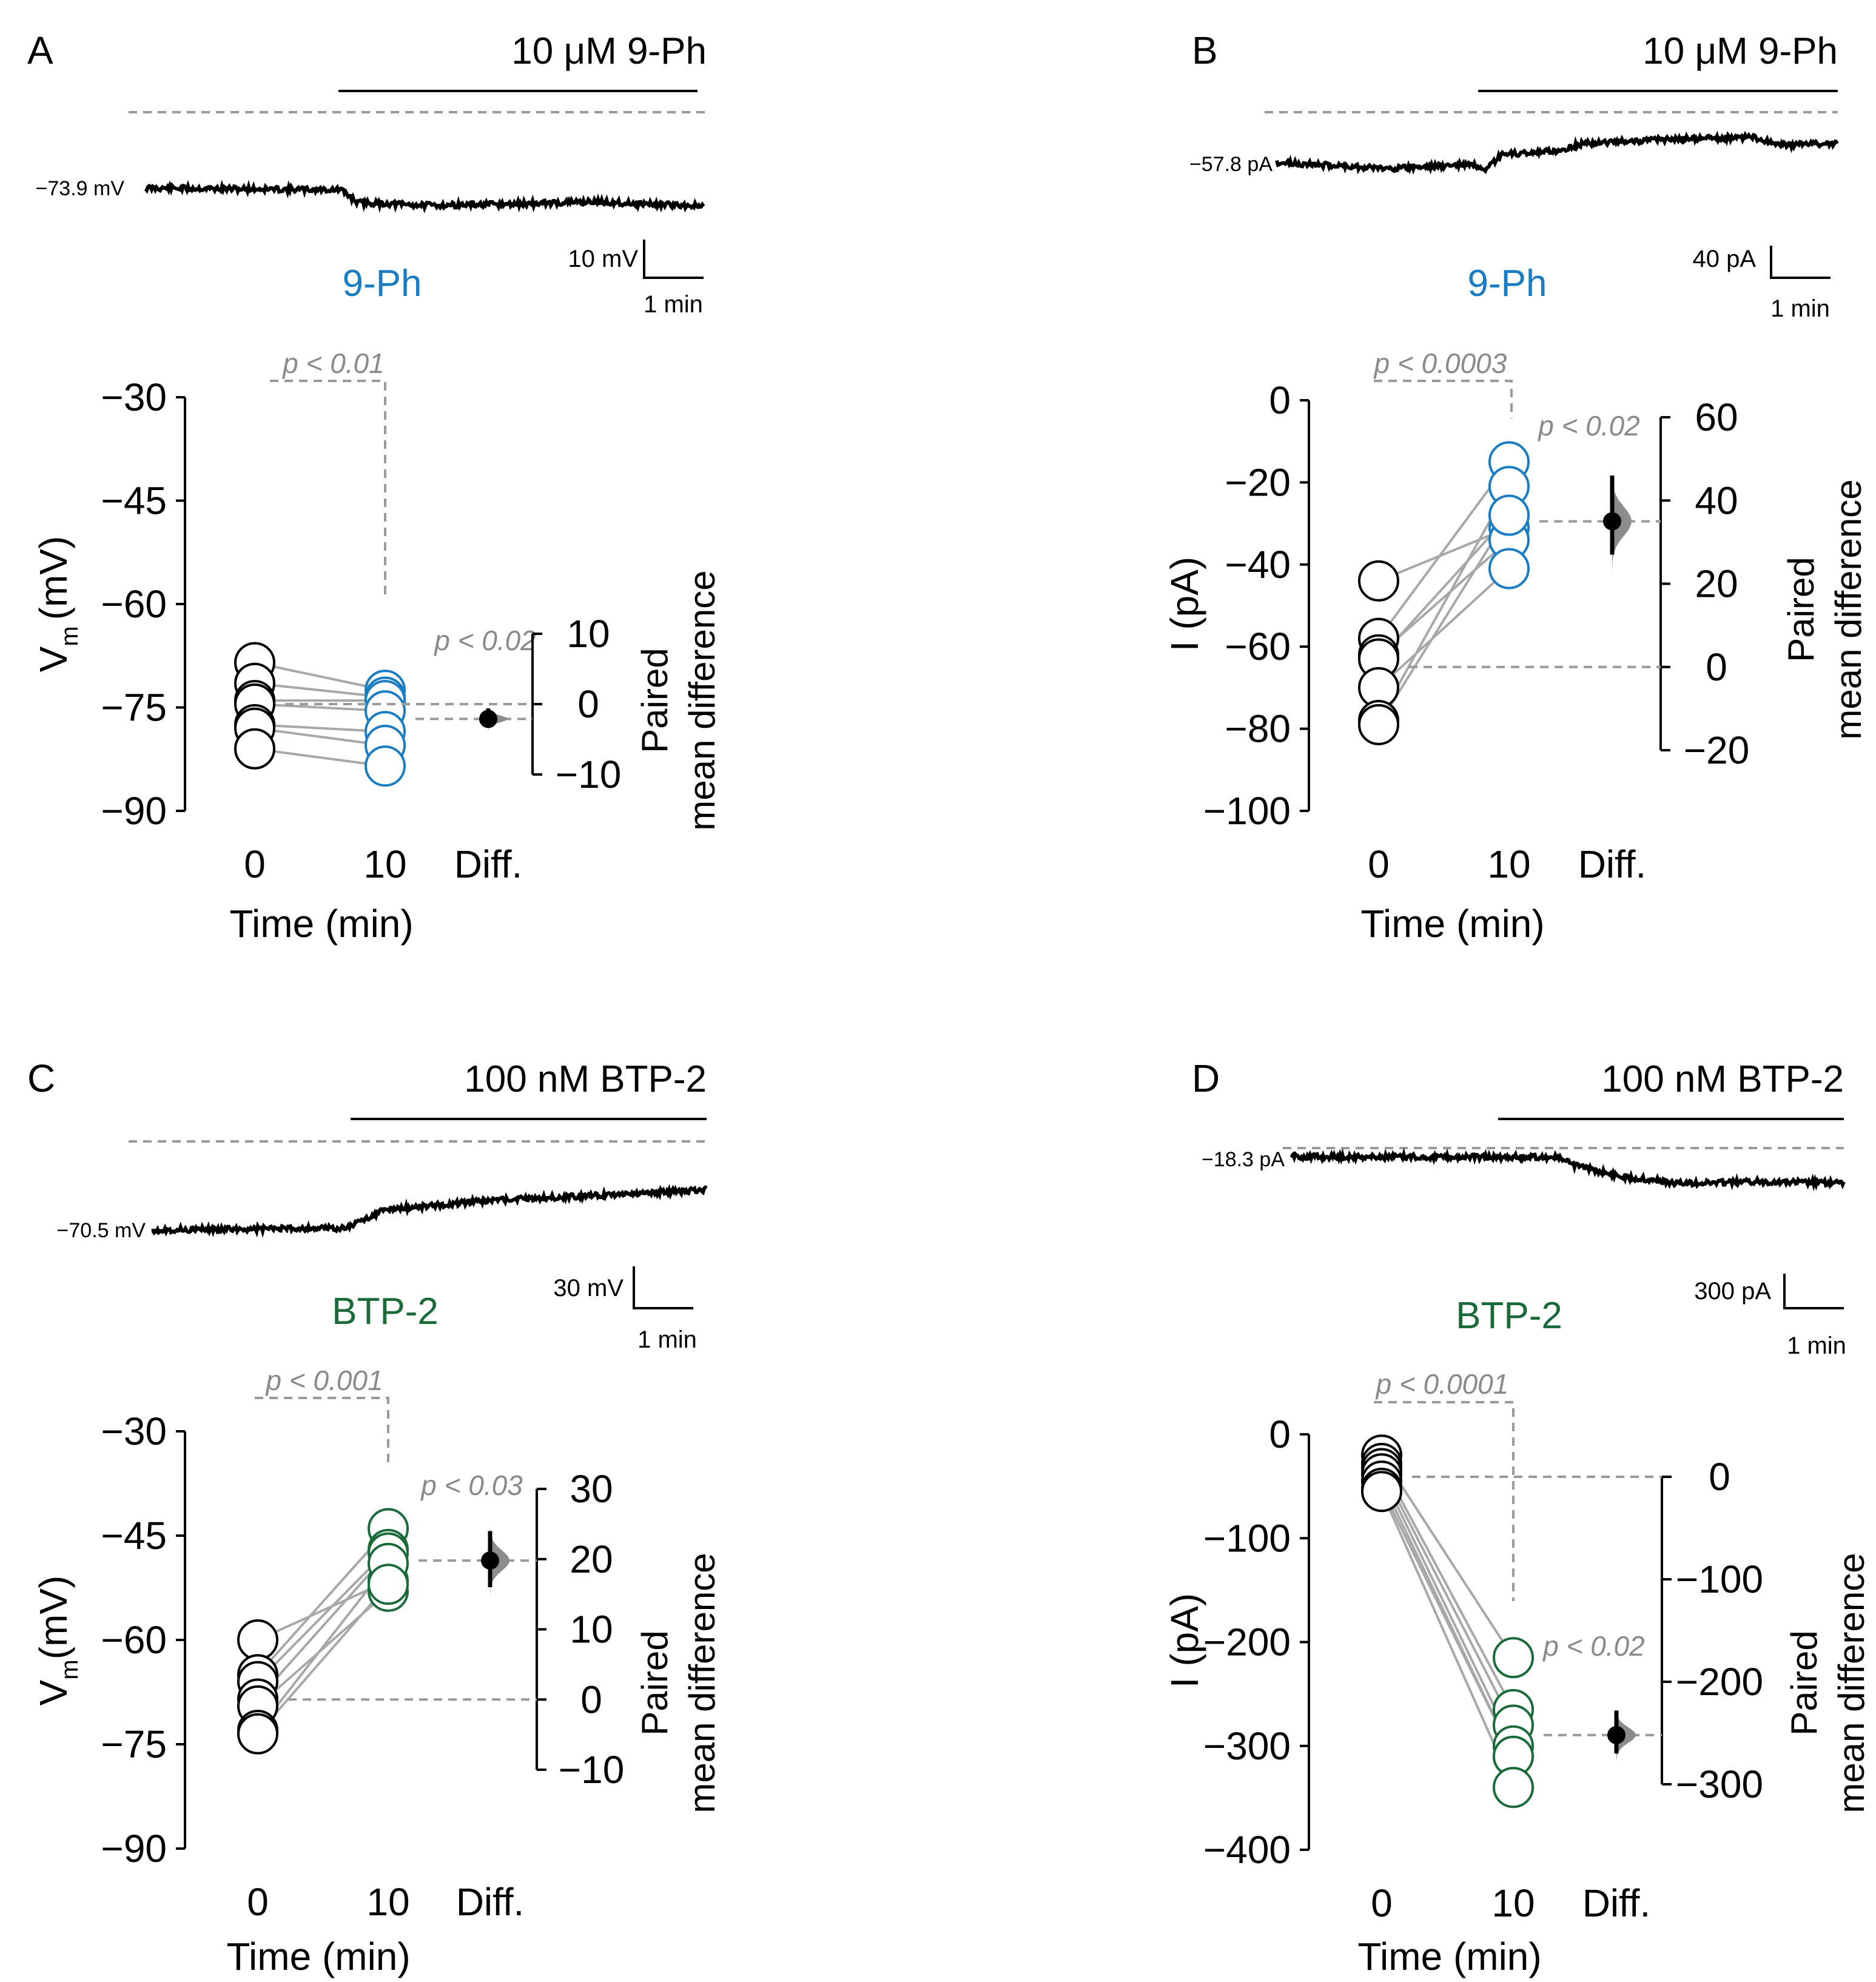 The width and height of the screenshot is (1876, 1982). I want to click on diff-axis-d: 0 −100 −200 −300, so click(1587, 1631).